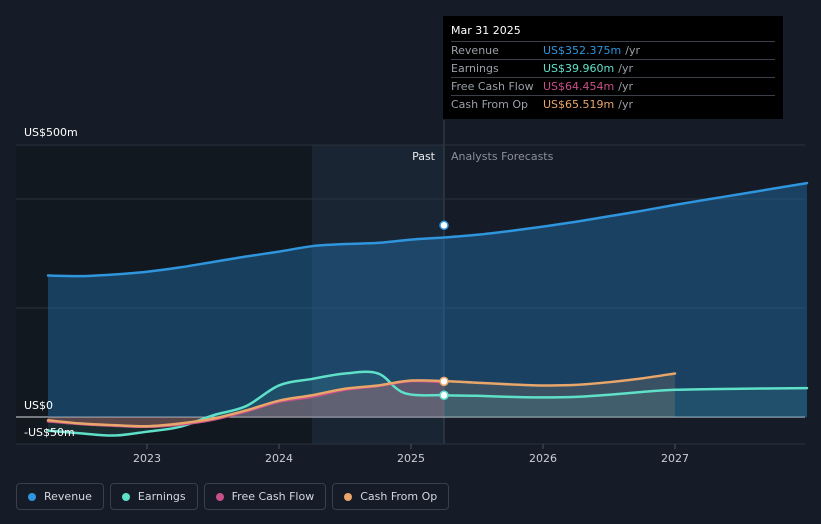  I want to click on tooltip-value: US$64.454m, so click(579, 86).